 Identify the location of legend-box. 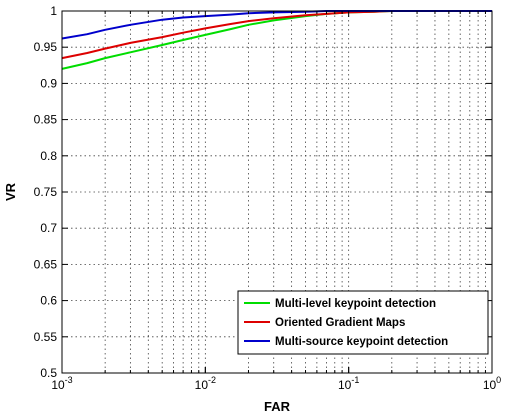
(363, 322).